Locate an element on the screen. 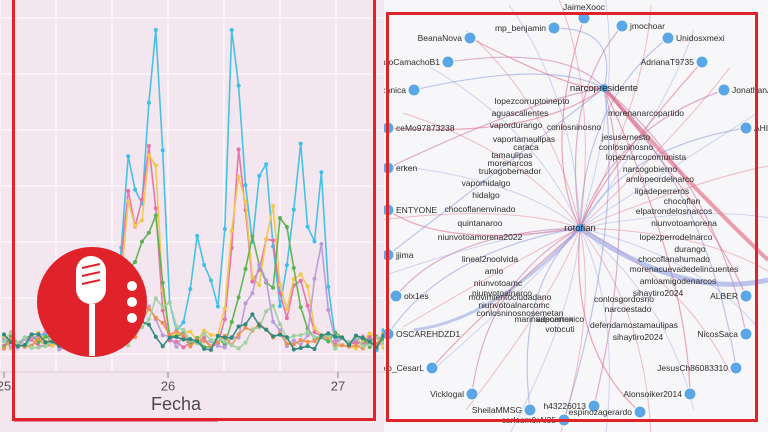 The height and width of the screenshot is (432, 768). hashtag-node-label: vapordurango is located at coordinates (516, 125).